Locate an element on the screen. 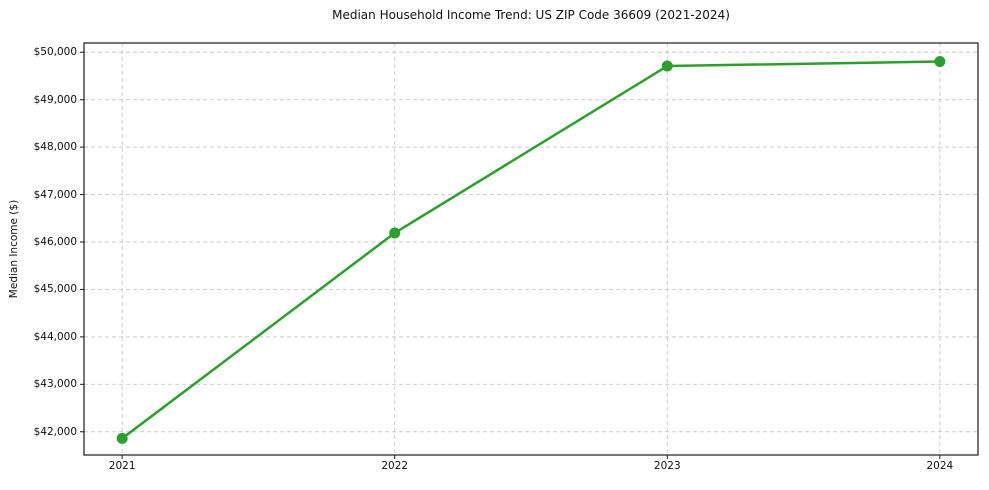 The height and width of the screenshot is (490, 989). x-tick-label: 2023 is located at coordinates (667, 466).